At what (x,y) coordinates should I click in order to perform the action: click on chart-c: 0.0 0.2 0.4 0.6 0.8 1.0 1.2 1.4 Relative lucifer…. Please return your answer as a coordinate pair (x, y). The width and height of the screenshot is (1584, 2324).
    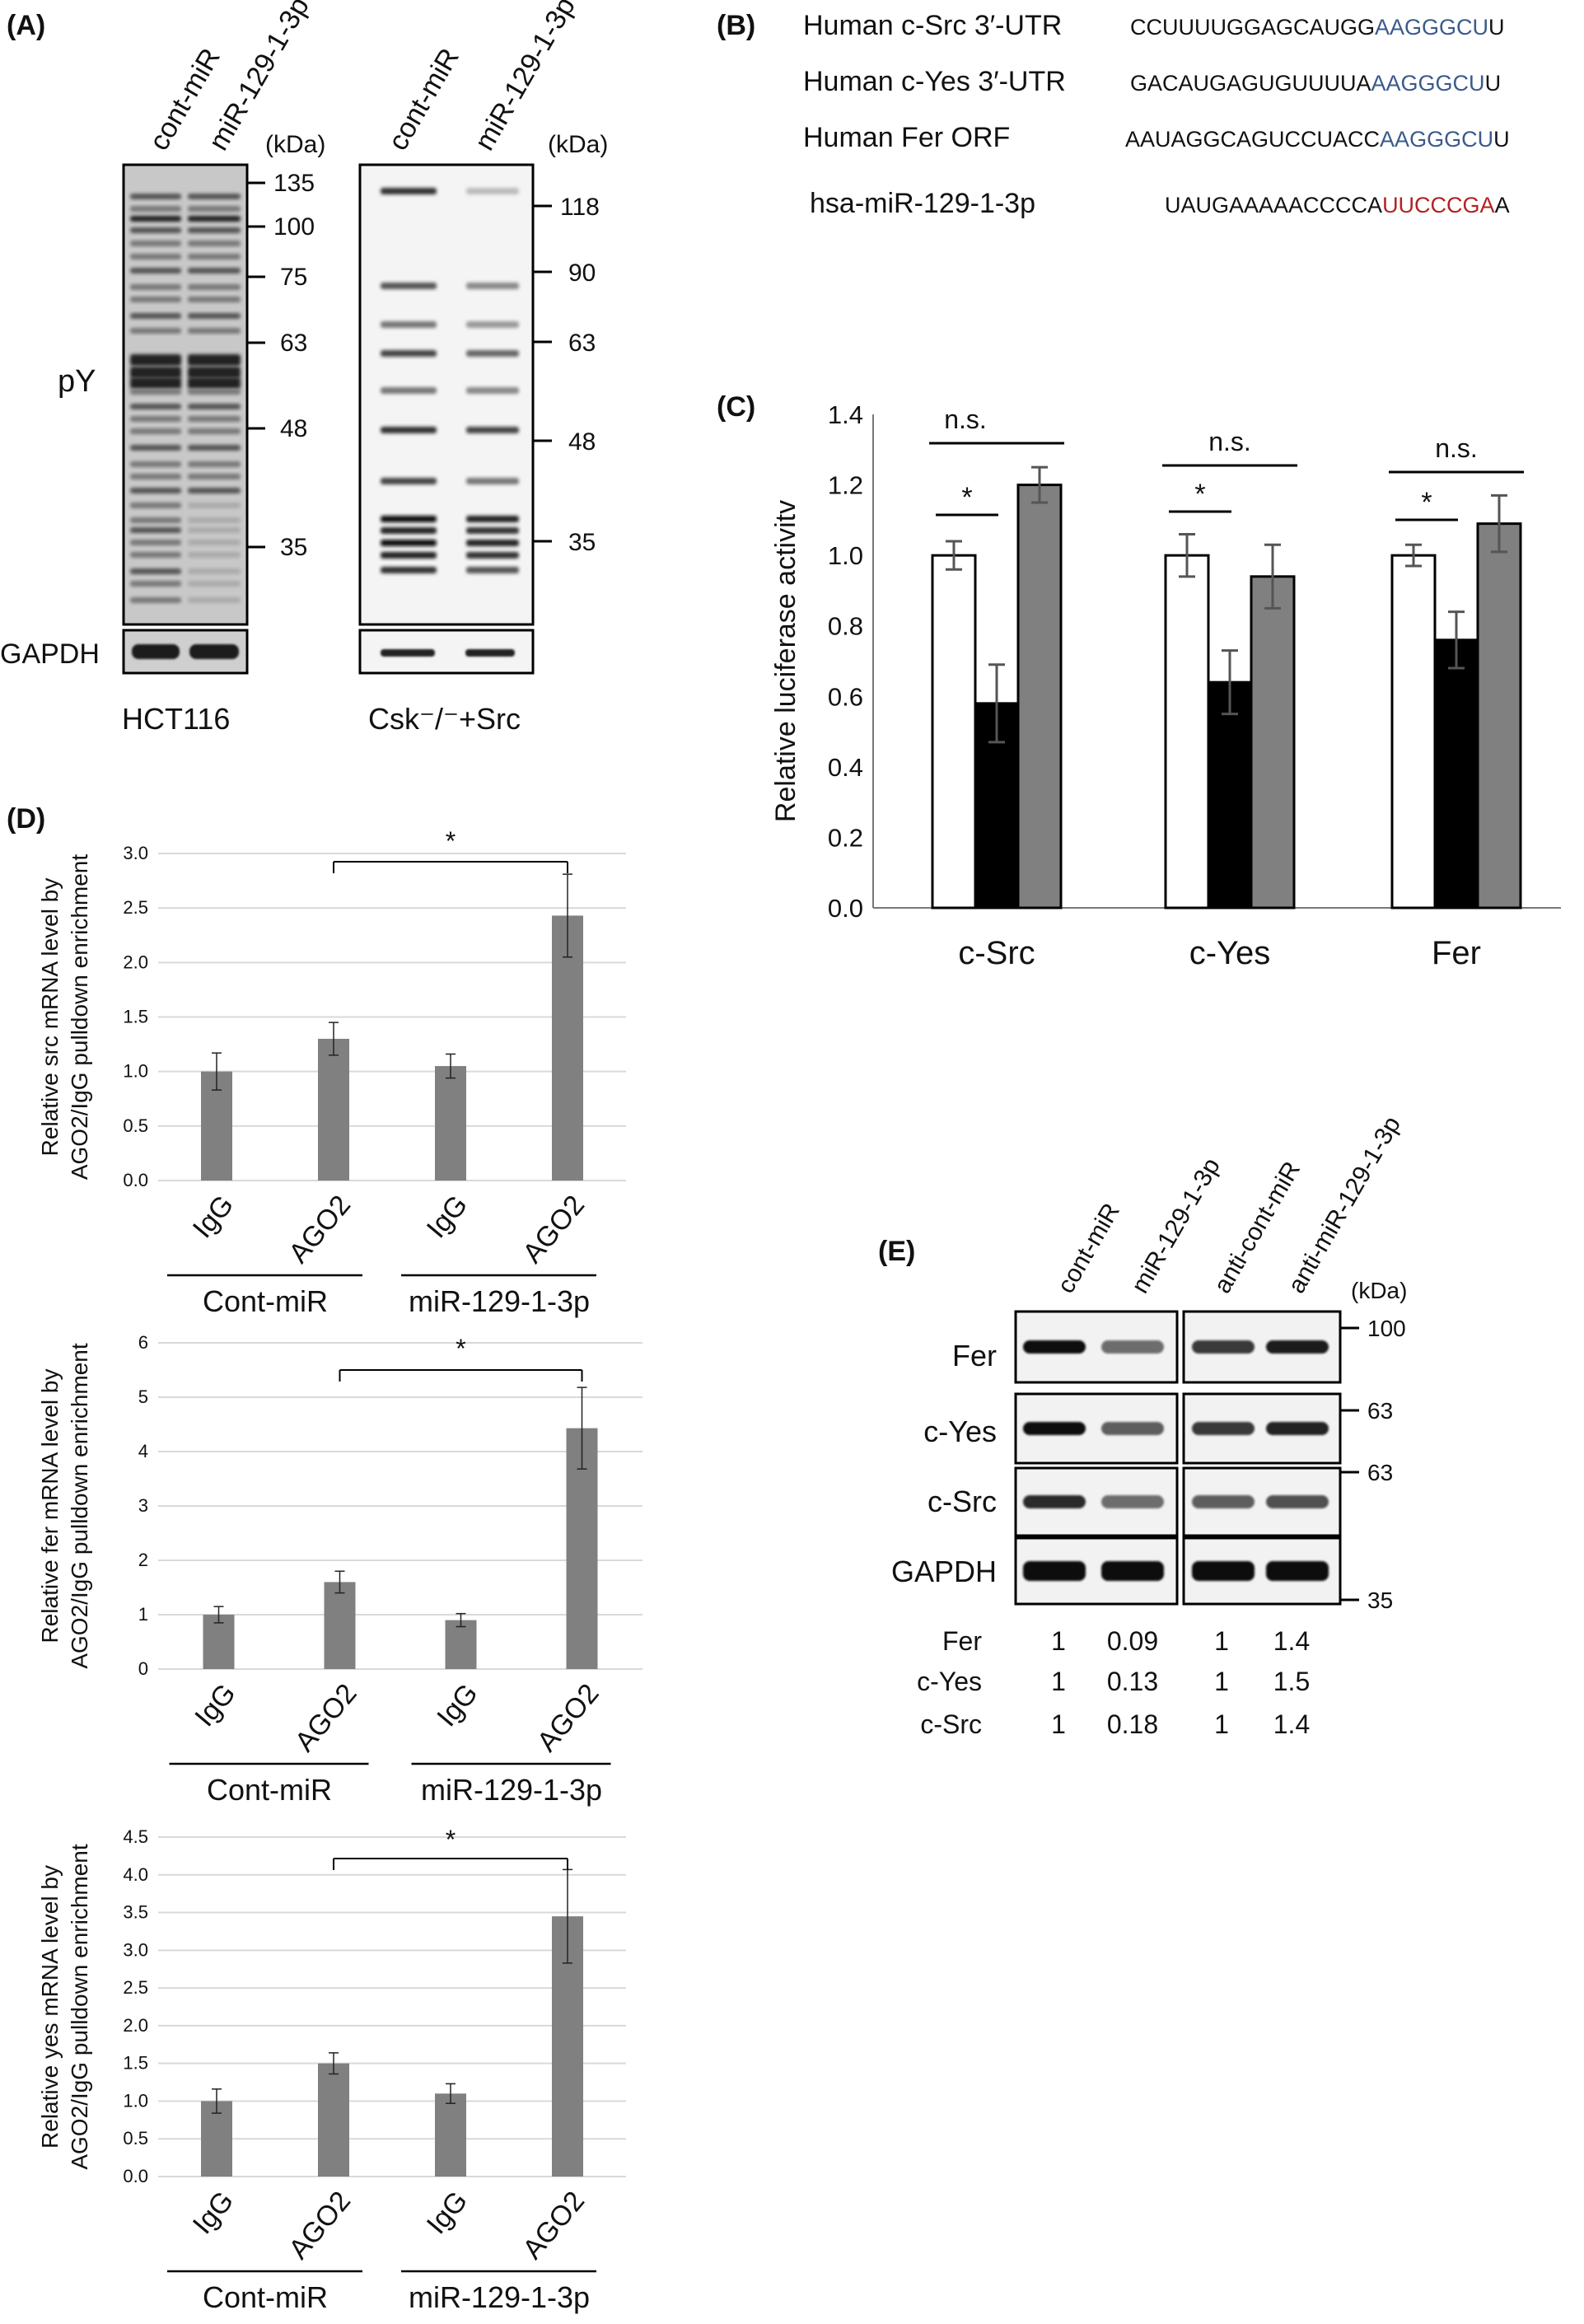
    Looking at the image, I should click on (1166, 685).